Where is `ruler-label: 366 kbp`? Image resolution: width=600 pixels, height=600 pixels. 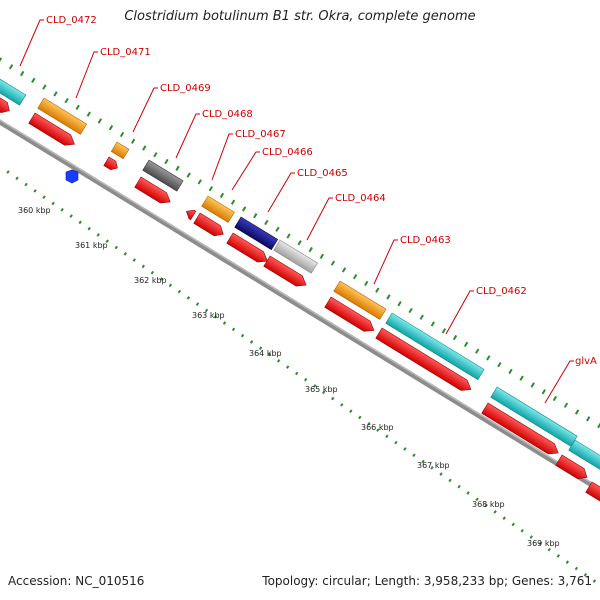
ruler-label: 366 kbp is located at coordinates (377, 427).